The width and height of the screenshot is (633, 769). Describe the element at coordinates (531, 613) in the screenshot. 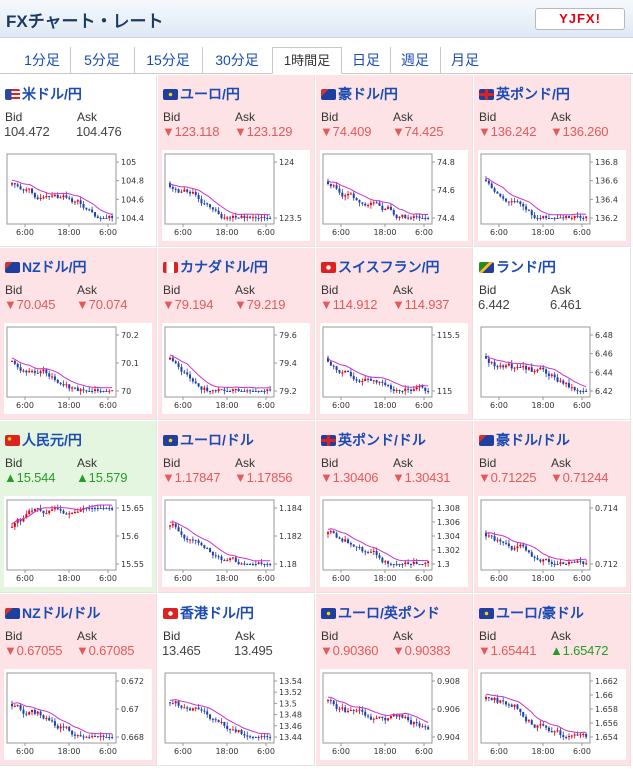

I see `pair-link: ユーロ/豪ドル` at that location.